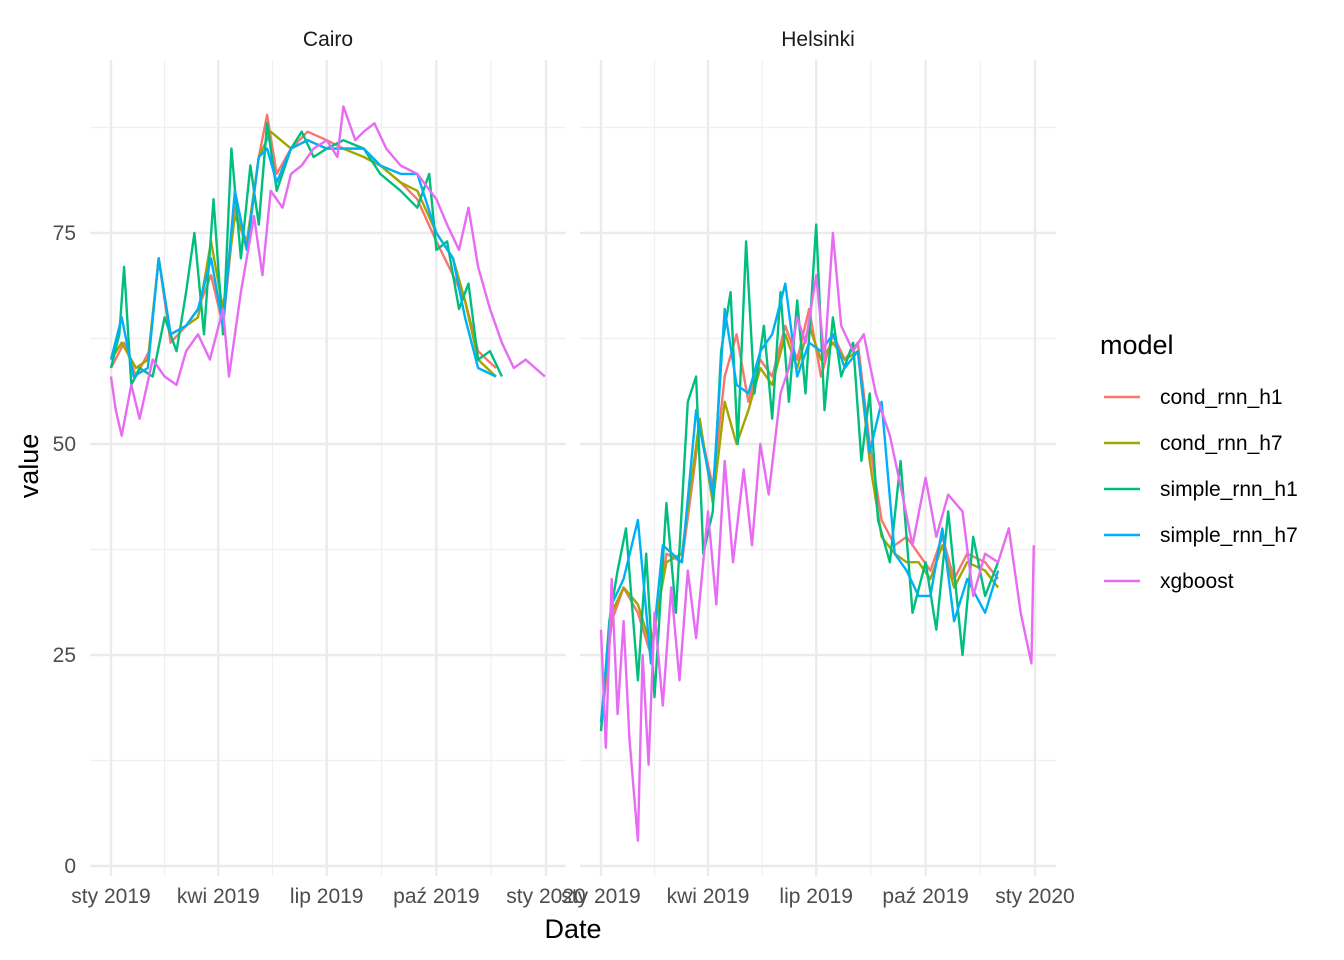  What do you see at coordinates (1229, 535) in the screenshot?
I see `legend-label-simple_rnn_h7: simple_rnn_h7` at bounding box center [1229, 535].